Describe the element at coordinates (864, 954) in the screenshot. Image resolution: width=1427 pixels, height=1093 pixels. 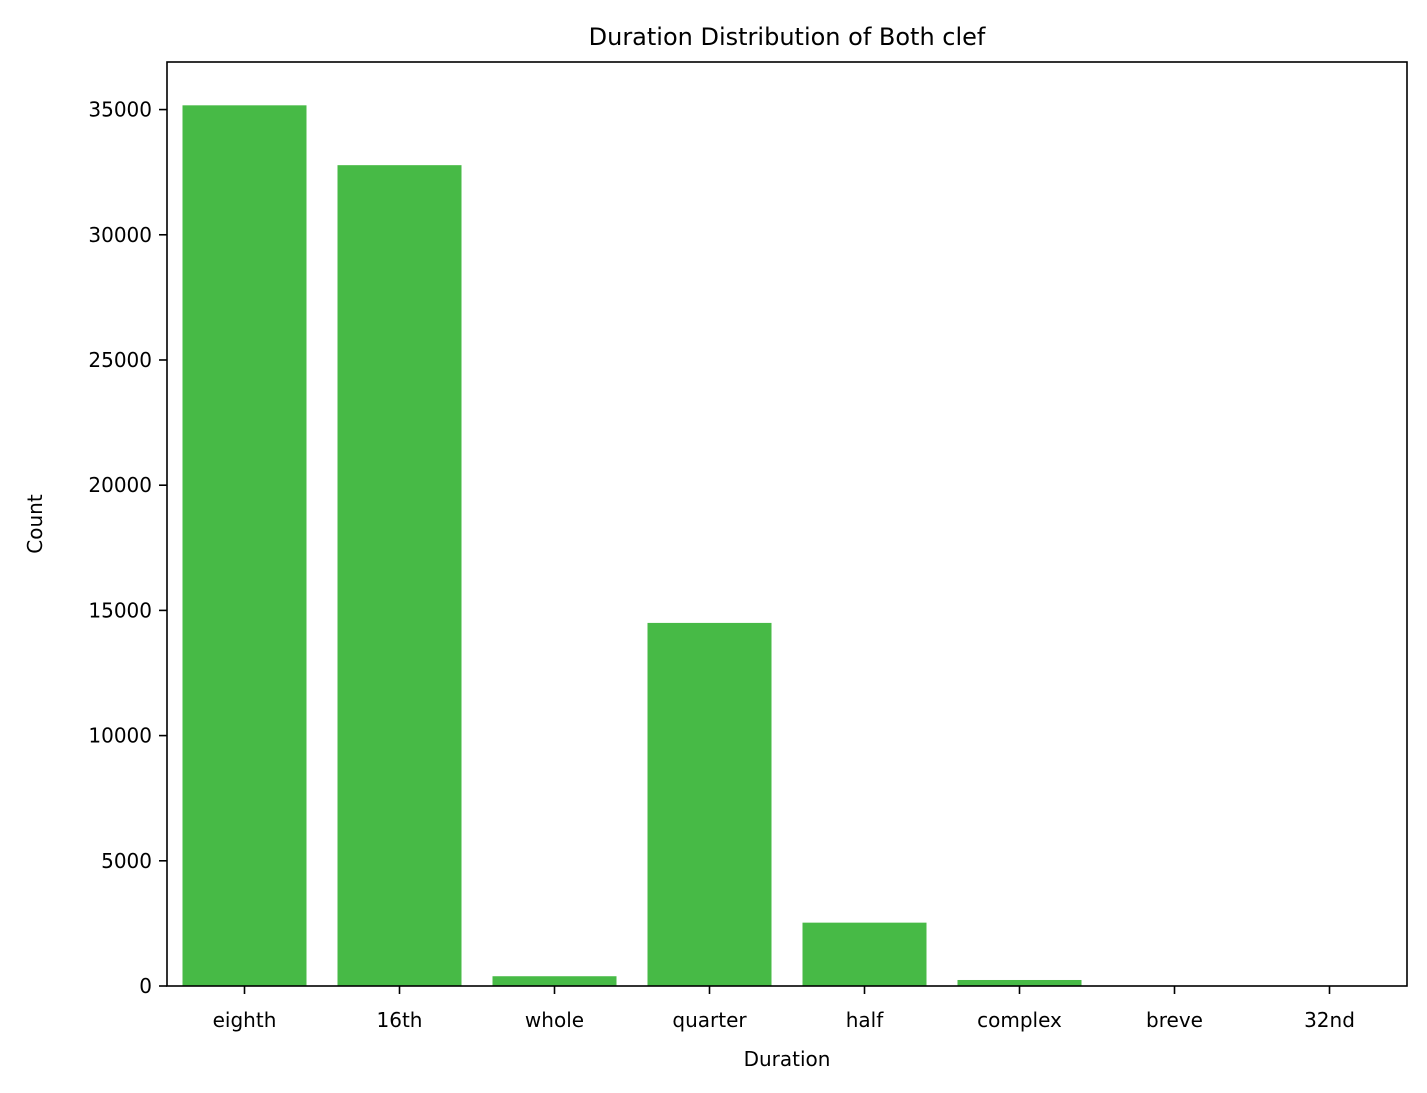
I see `bar-half` at that location.